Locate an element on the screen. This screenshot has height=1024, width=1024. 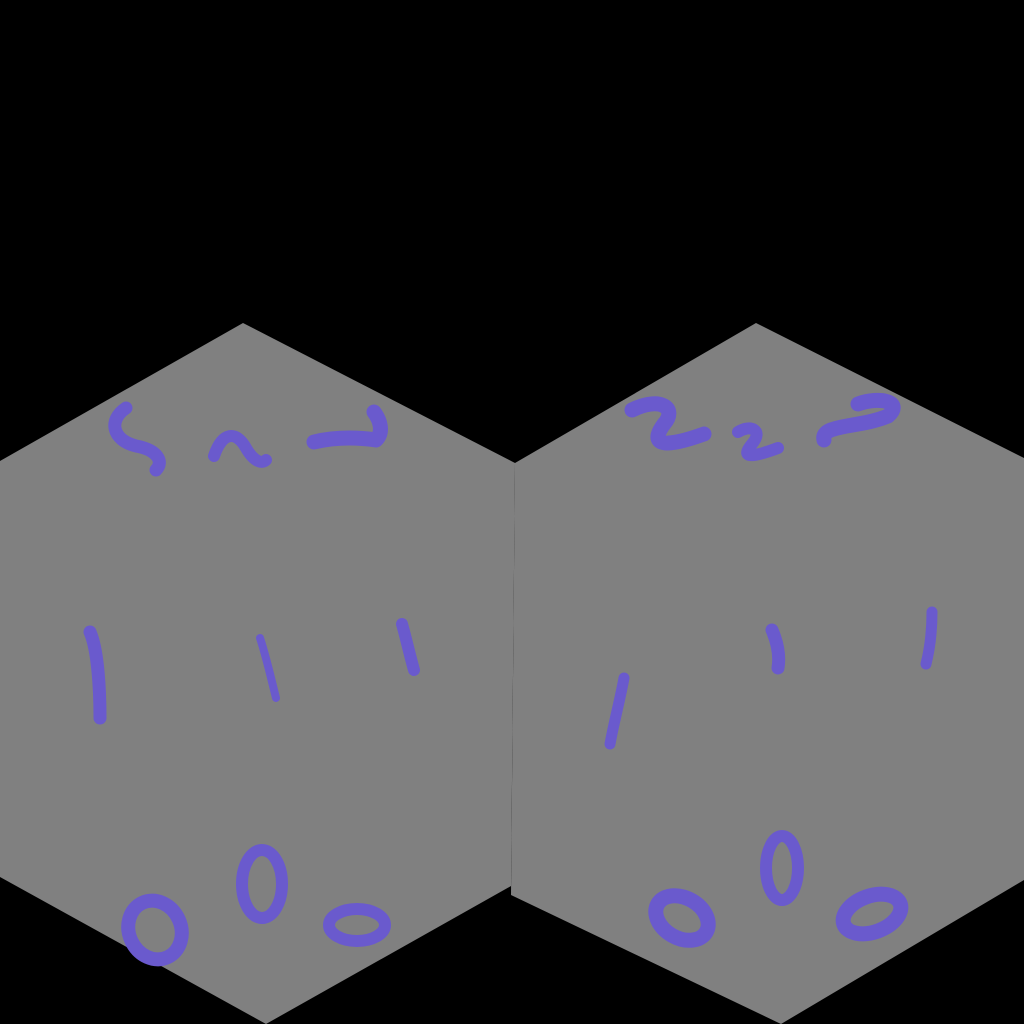
glyph-zero-left-a is located at coordinates (155, 930).